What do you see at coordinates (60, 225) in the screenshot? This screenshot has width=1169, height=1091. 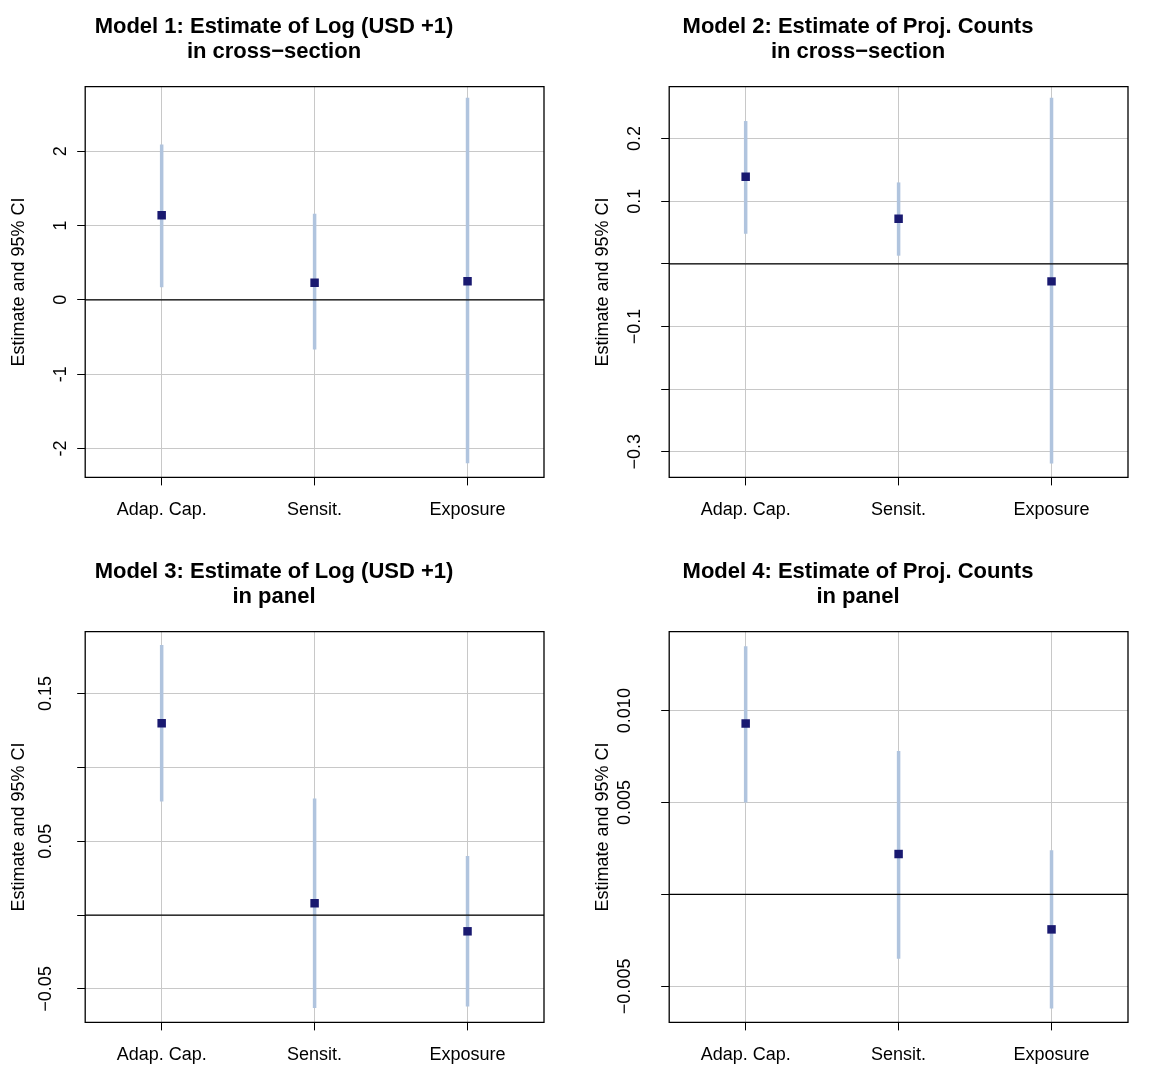 I see `y-tick-label: 1` at bounding box center [60, 225].